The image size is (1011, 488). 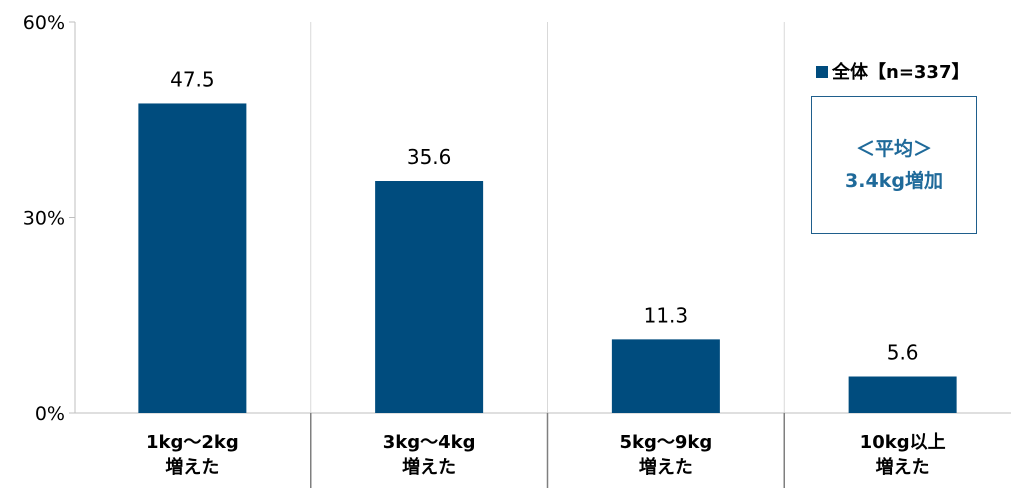 I want to click on y-tick-label: 30%, so click(x=44, y=219).